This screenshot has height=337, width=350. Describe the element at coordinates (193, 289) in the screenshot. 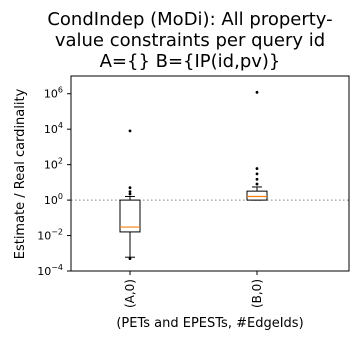

I see `x-tick-layer: (A,0) (B,0)` at that location.